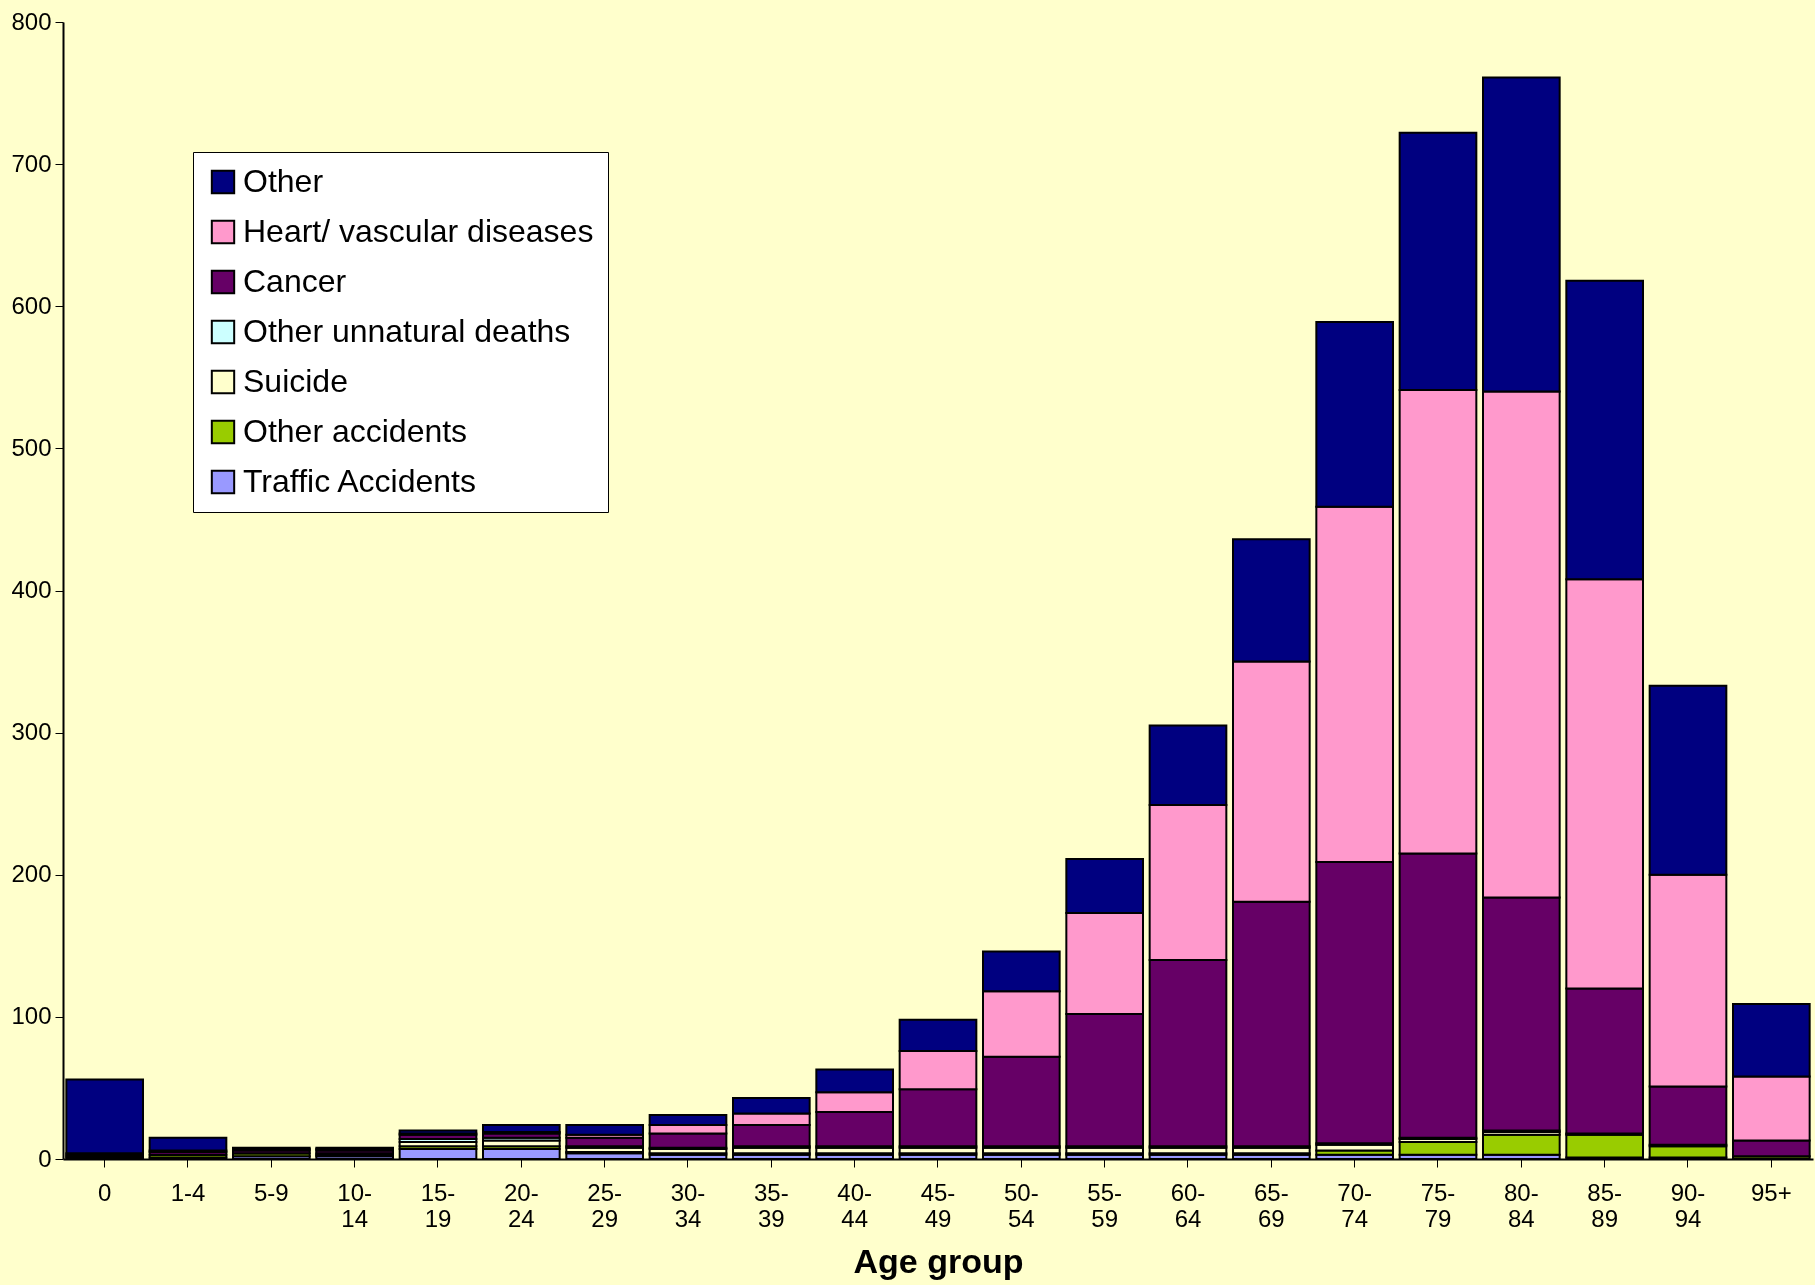 This screenshot has height=1285, width=1815. I want to click on x-tick-label: 50-54, so click(1021, 1205).